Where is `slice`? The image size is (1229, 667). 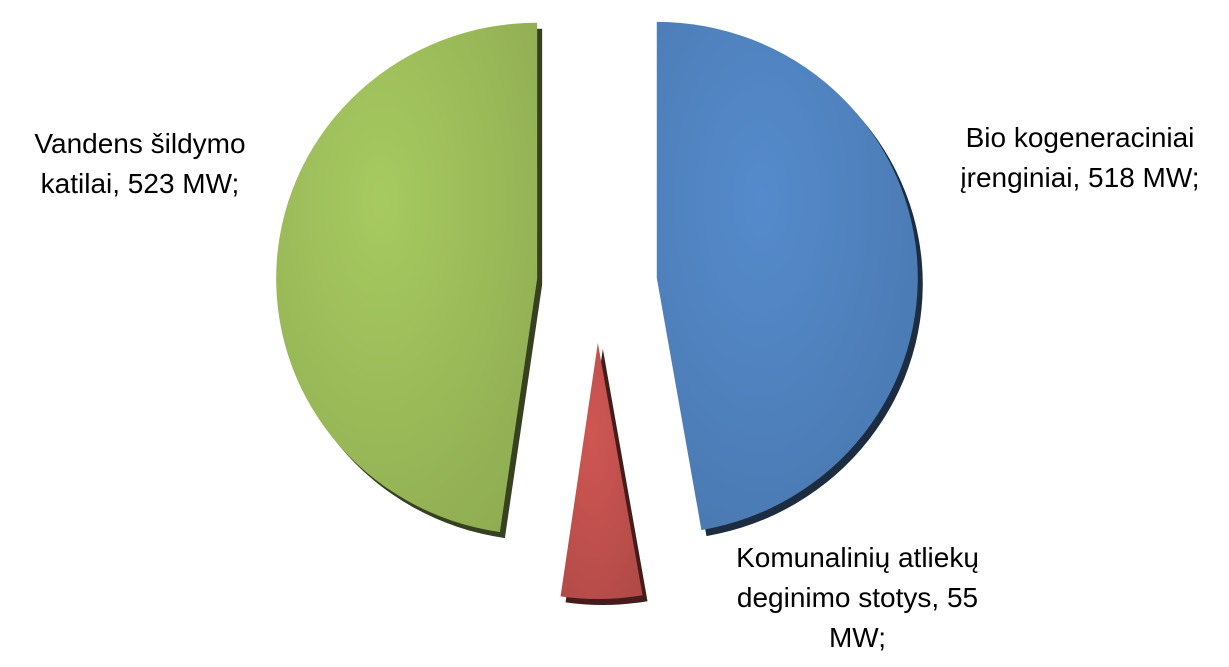 slice is located at coordinates (601, 470).